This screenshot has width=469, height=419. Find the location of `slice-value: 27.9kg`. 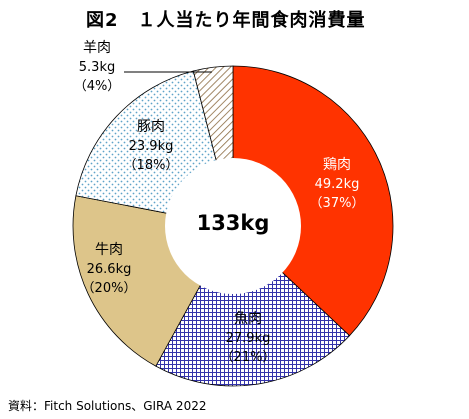

slice-value: 27.9kg is located at coordinates (248, 338).